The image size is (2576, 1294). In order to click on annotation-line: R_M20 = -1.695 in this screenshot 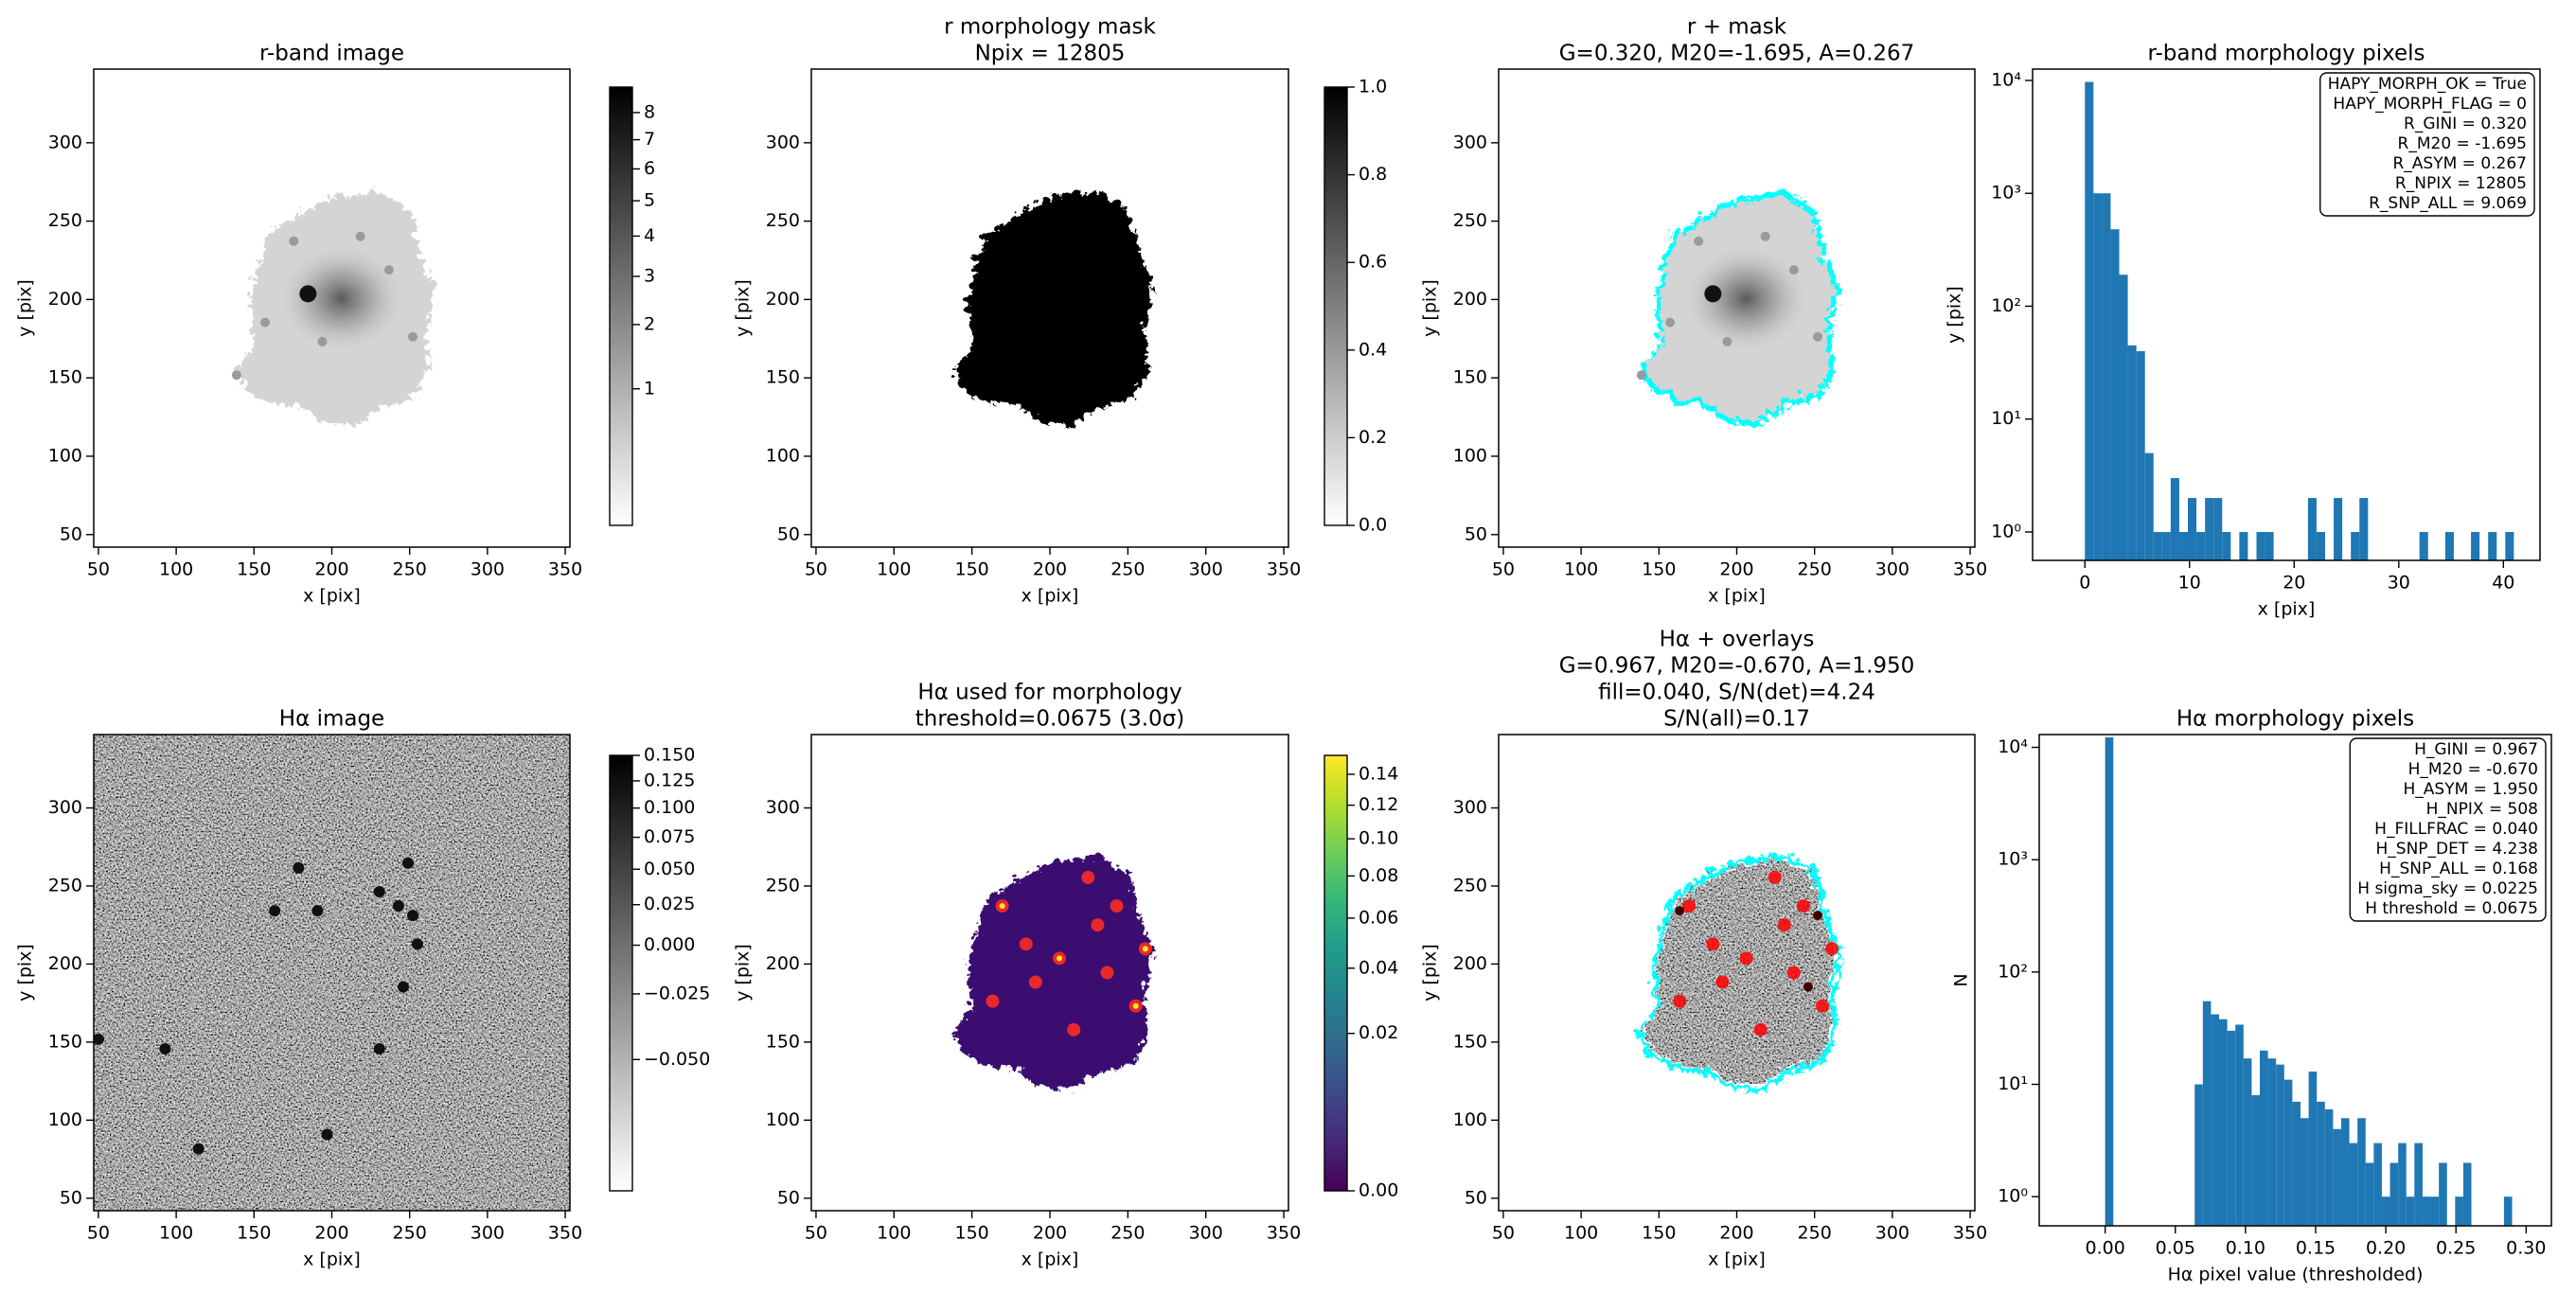, I will do `click(2462, 143)`.